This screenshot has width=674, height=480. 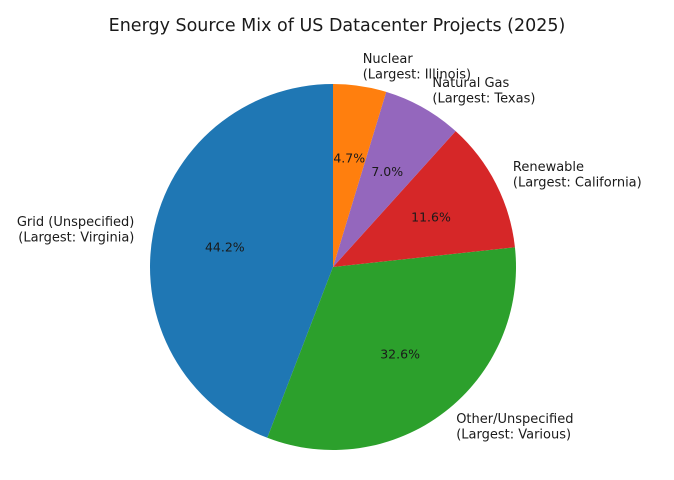 What do you see at coordinates (225, 246) in the screenshot?
I see `slice-pct-label-0: 44.2%` at bounding box center [225, 246].